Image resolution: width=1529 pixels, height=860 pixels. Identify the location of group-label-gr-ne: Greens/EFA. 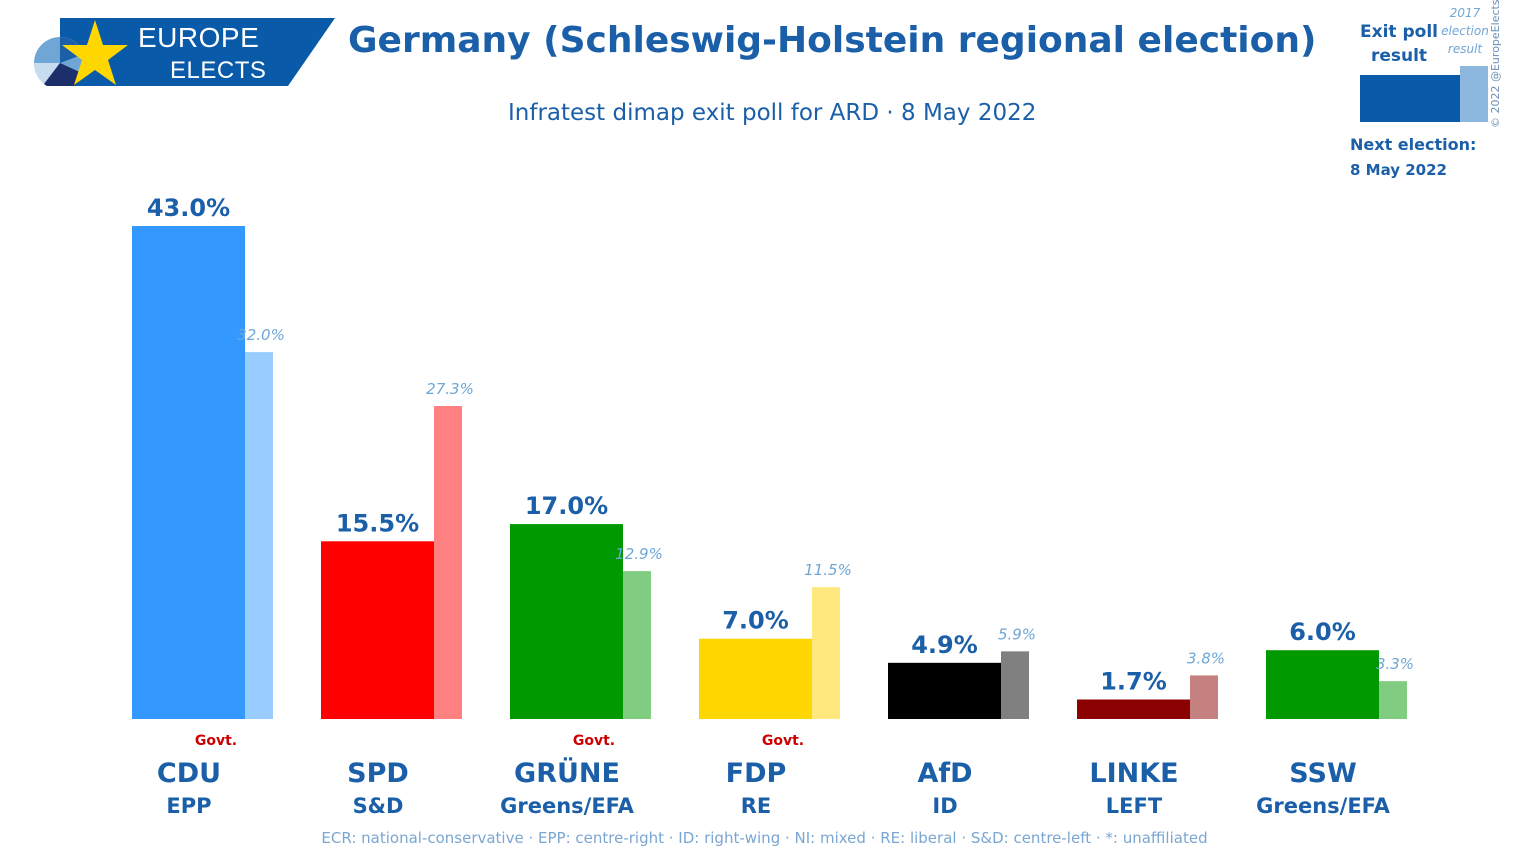
(567, 806).